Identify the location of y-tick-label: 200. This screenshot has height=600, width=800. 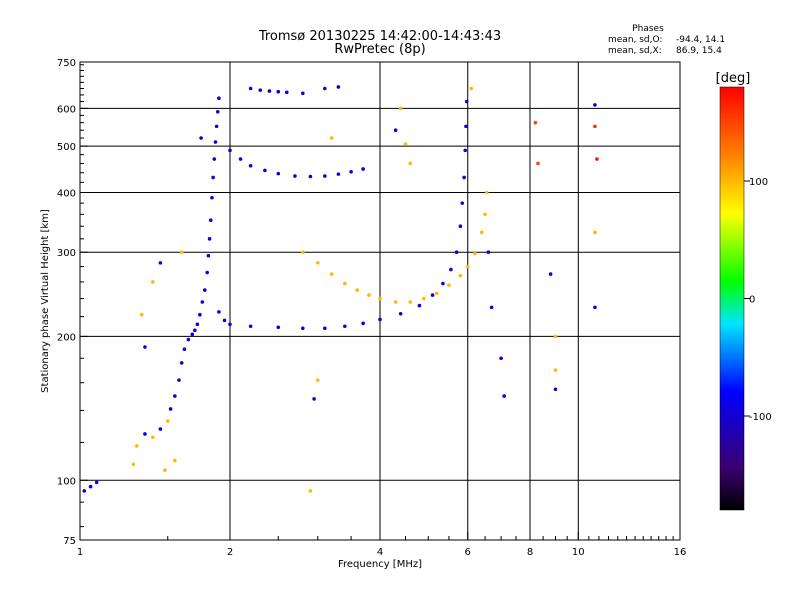
(66, 337).